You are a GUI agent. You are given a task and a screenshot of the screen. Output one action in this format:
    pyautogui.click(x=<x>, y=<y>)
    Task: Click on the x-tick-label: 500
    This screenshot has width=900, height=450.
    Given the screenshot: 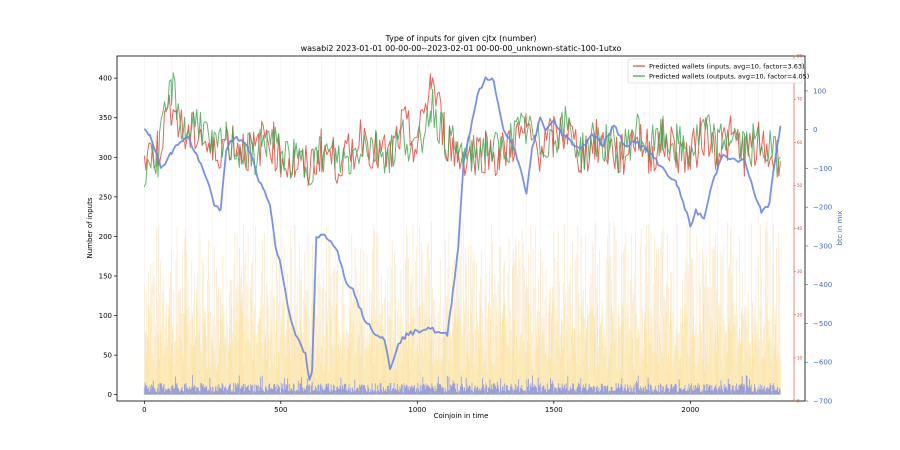 What is the action you would take?
    pyautogui.click(x=280, y=410)
    